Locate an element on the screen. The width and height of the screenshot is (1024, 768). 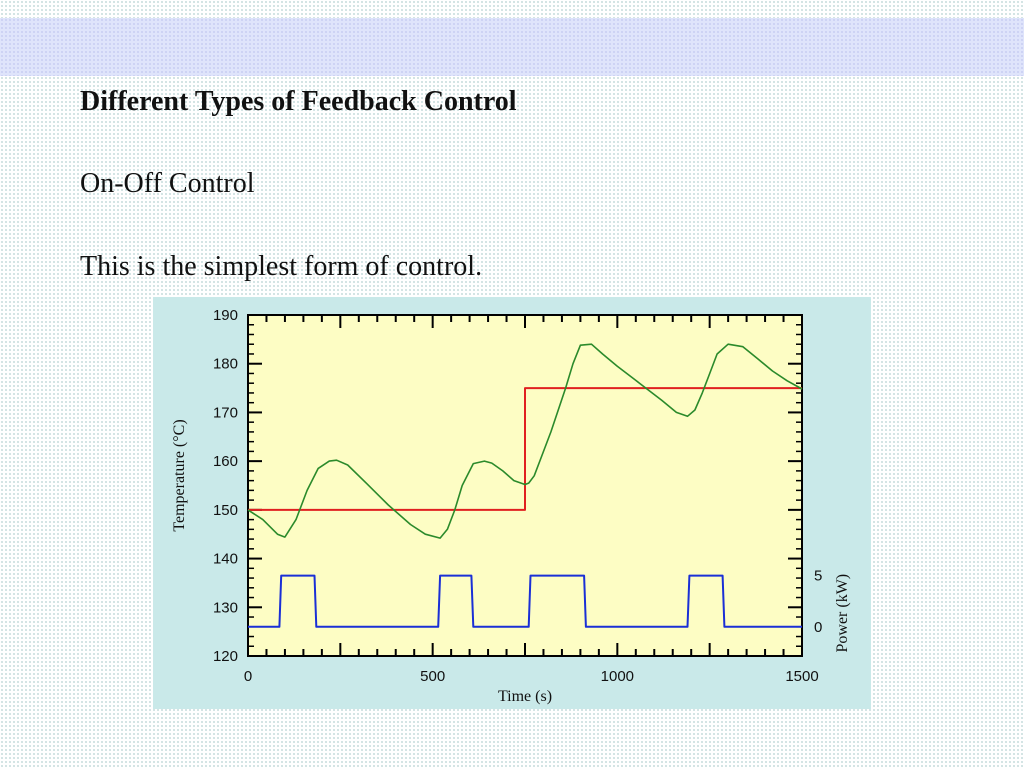
power-series-line is located at coordinates (525, 601).